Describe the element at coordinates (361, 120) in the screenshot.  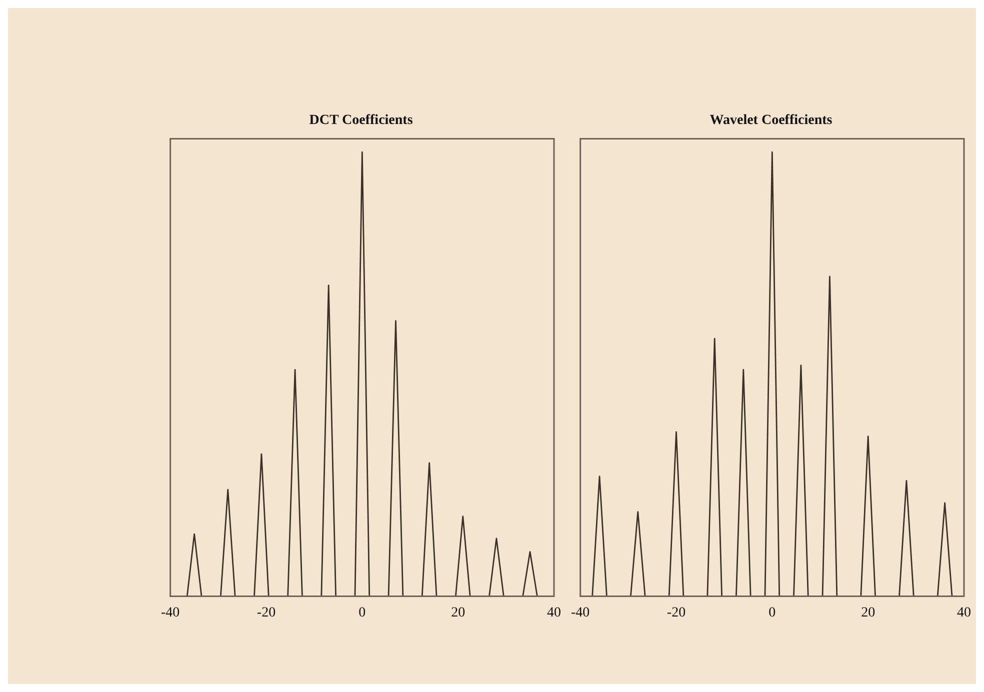
I see `chart-title: DCT Coefficients` at that location.